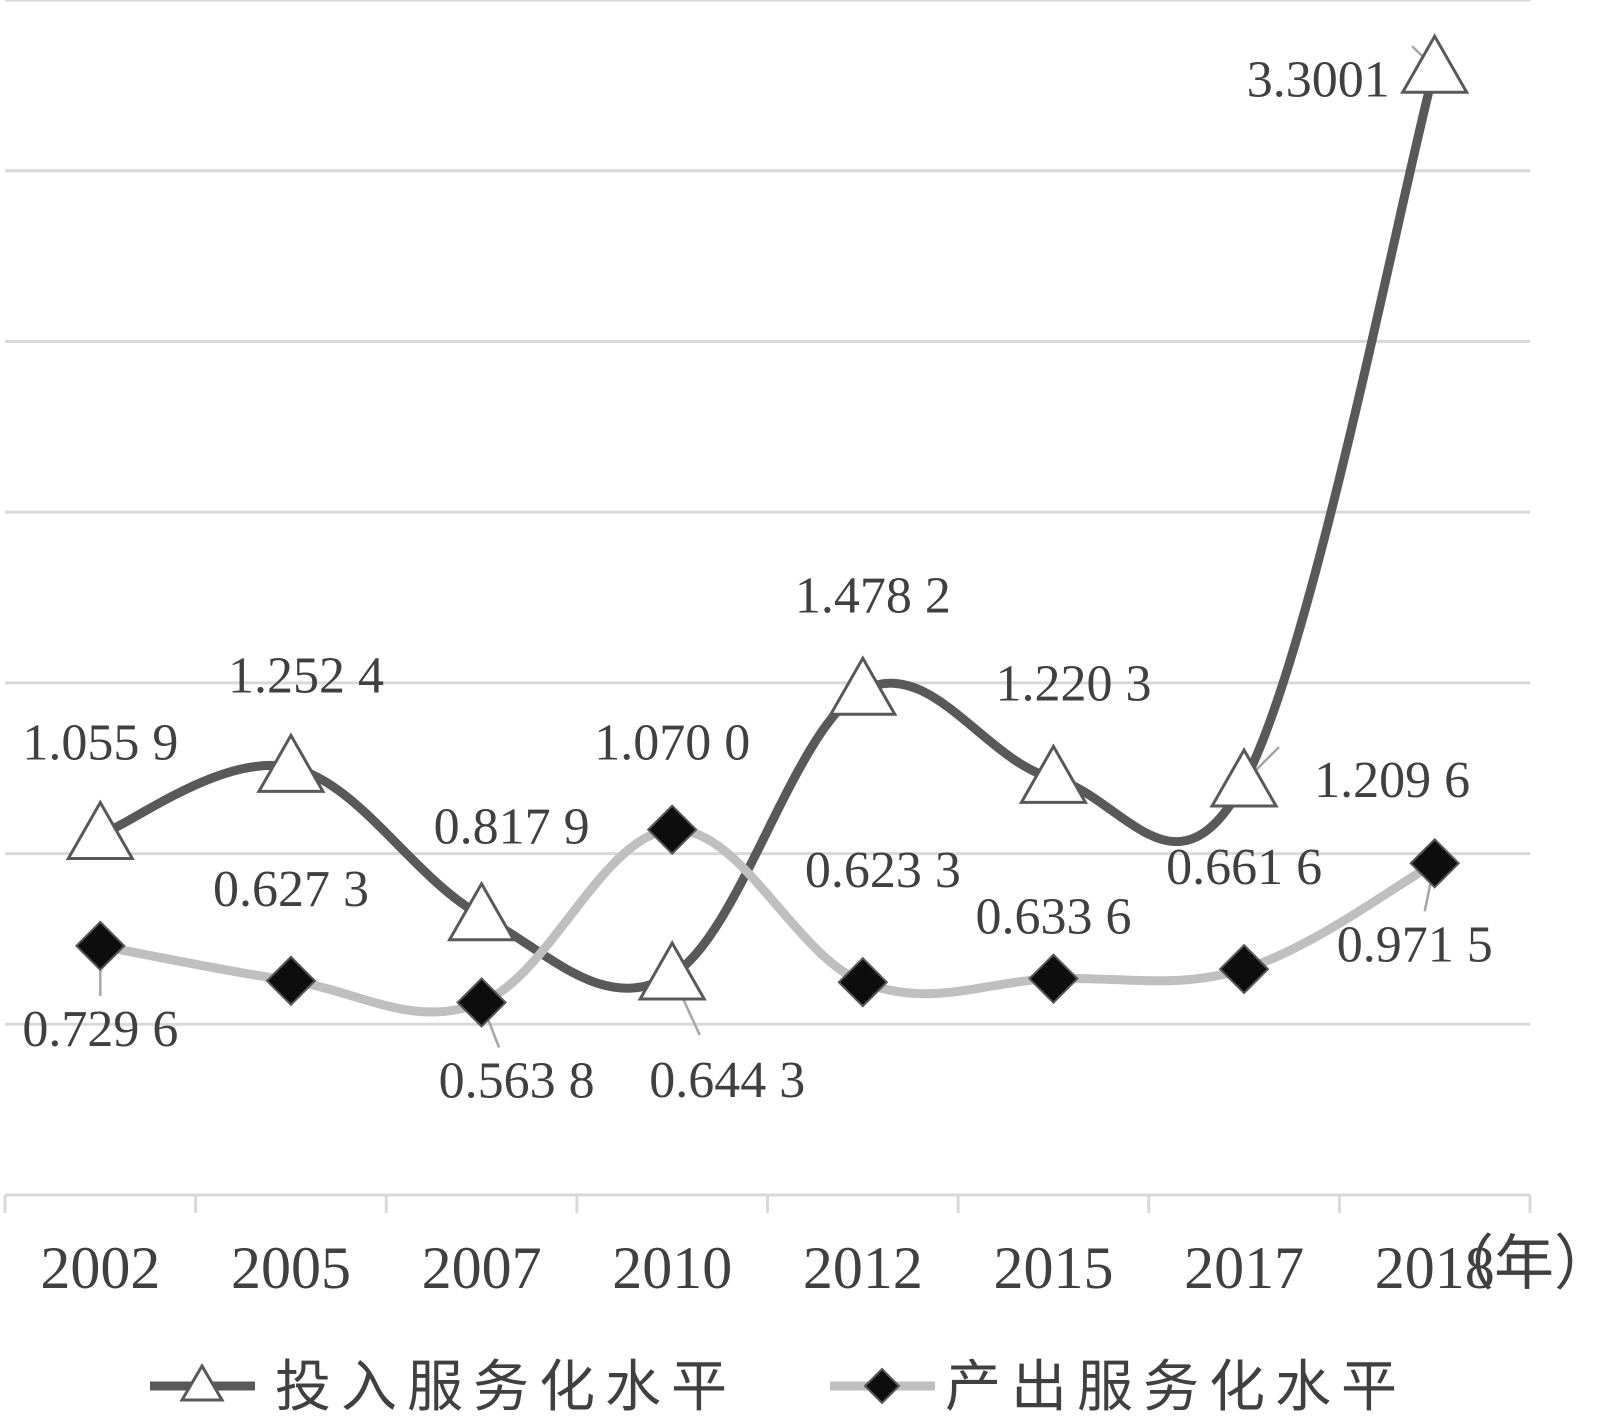 The image size is (1614, 1416). Describe the element at coordinates (1415, 944) in the screenshot. I see `data-label-output-2018: 0.971 5` at that location.